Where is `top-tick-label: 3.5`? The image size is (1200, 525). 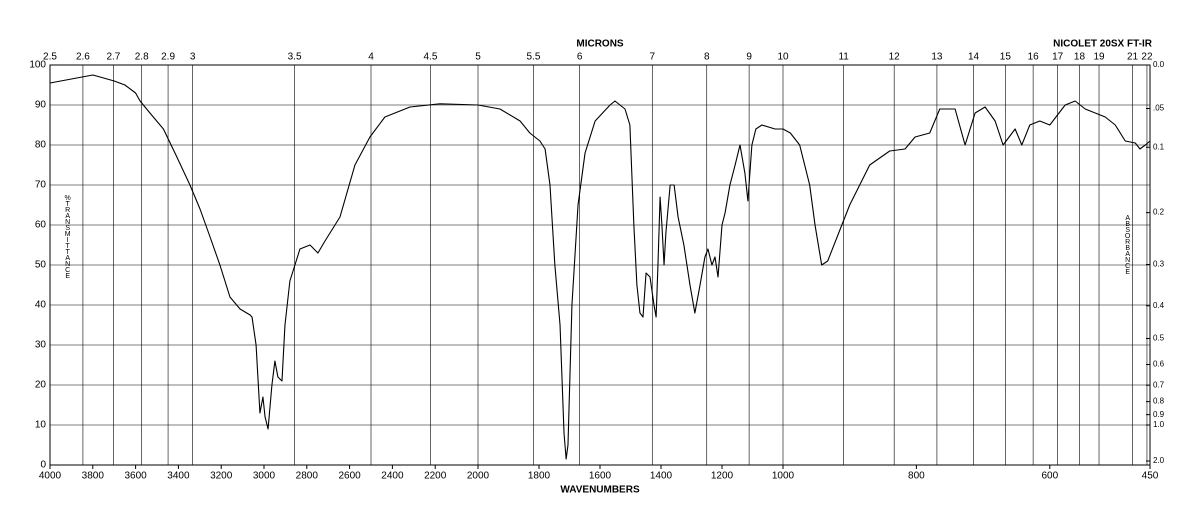 top-tick-label: 3.5 is located at coordinates (295, 57).